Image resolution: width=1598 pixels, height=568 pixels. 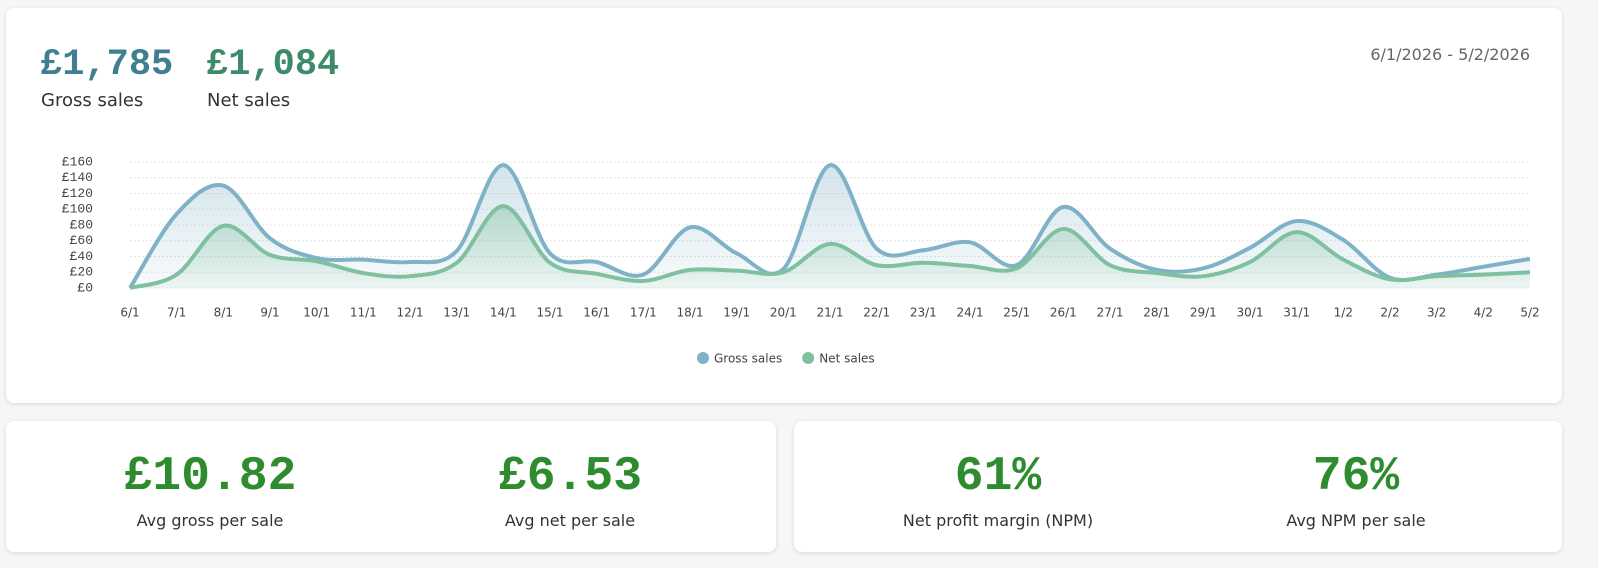 What do you see at coordinates (77, 161) in the screenshot?
I see `y-tick-label: £160` at bounding box center [77, 161].